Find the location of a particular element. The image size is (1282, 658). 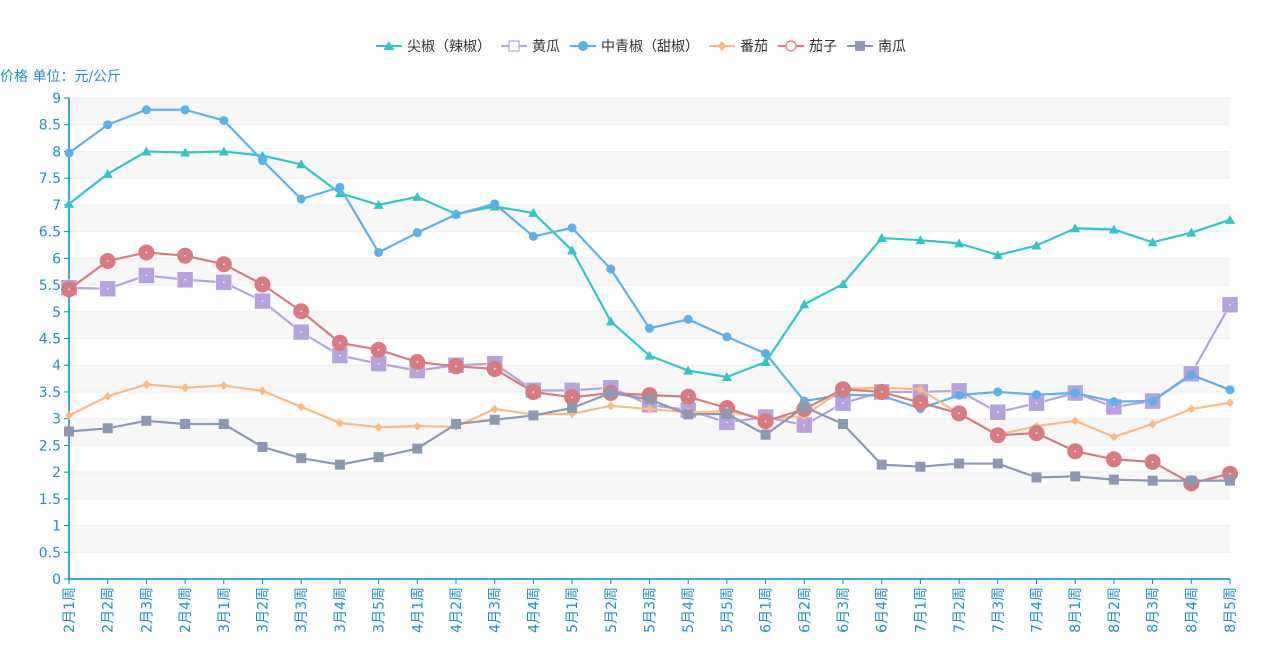

x-tick-label: 8月3周 is located at coordinates (1154, 610).